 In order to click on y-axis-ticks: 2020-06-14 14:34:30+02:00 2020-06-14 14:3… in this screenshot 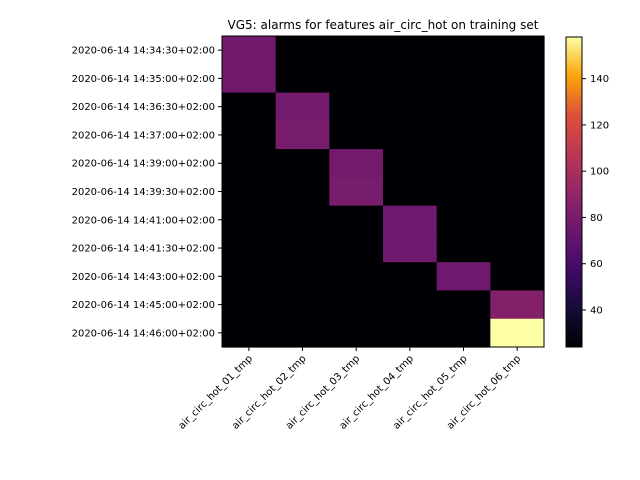, I will do `click(147, 192)`.